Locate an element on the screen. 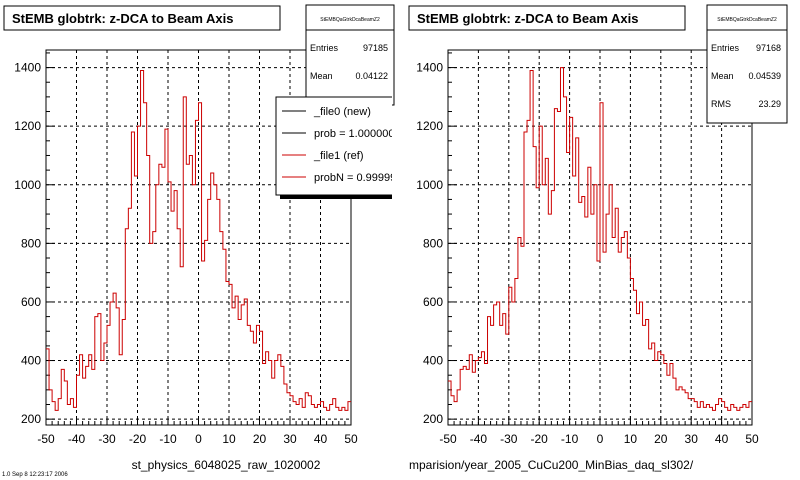 The width and height of the screenshot is (800, 480). legend-label: _file0 (new) is located at coordinates (342, 112).